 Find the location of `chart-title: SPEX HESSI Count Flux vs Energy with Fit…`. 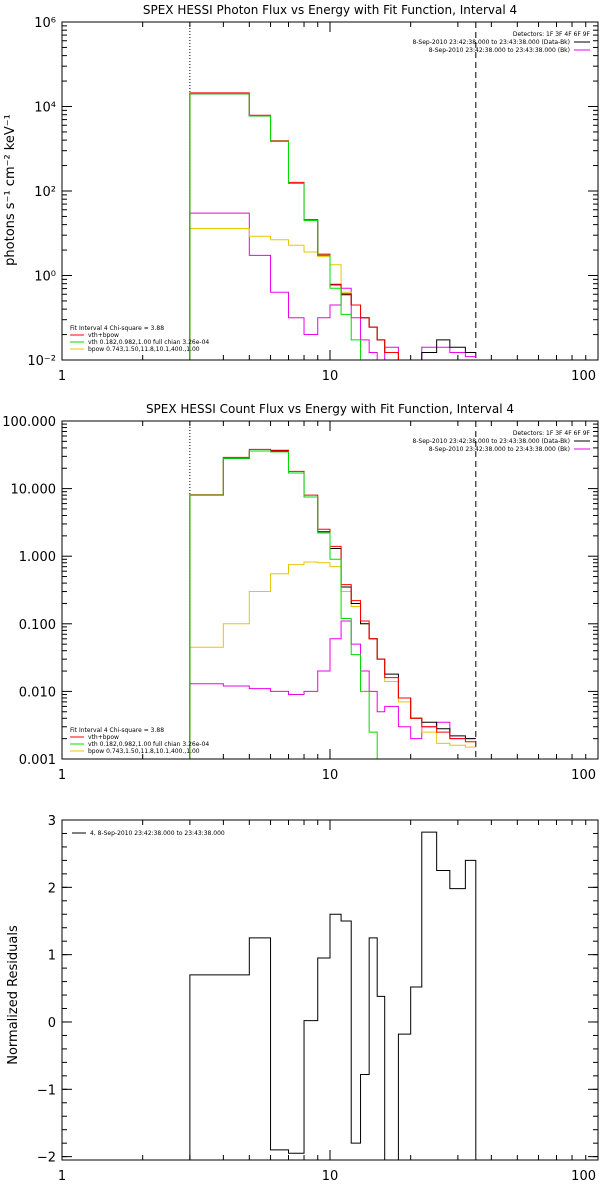

chart-title: SPEX HESSI Count Flux vs Energy with Fit… is located at coordinates (330, 409).